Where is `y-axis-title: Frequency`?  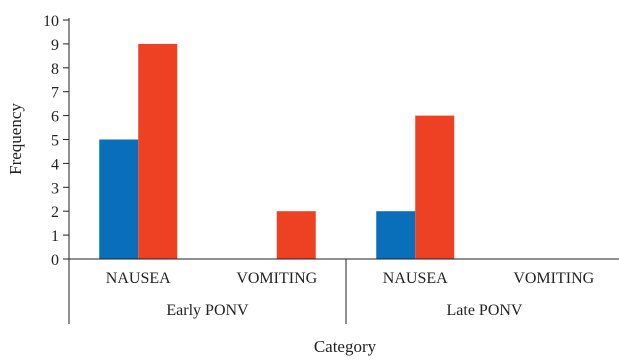
y-axis-title: Frequency is located at coordinates (15, 139).